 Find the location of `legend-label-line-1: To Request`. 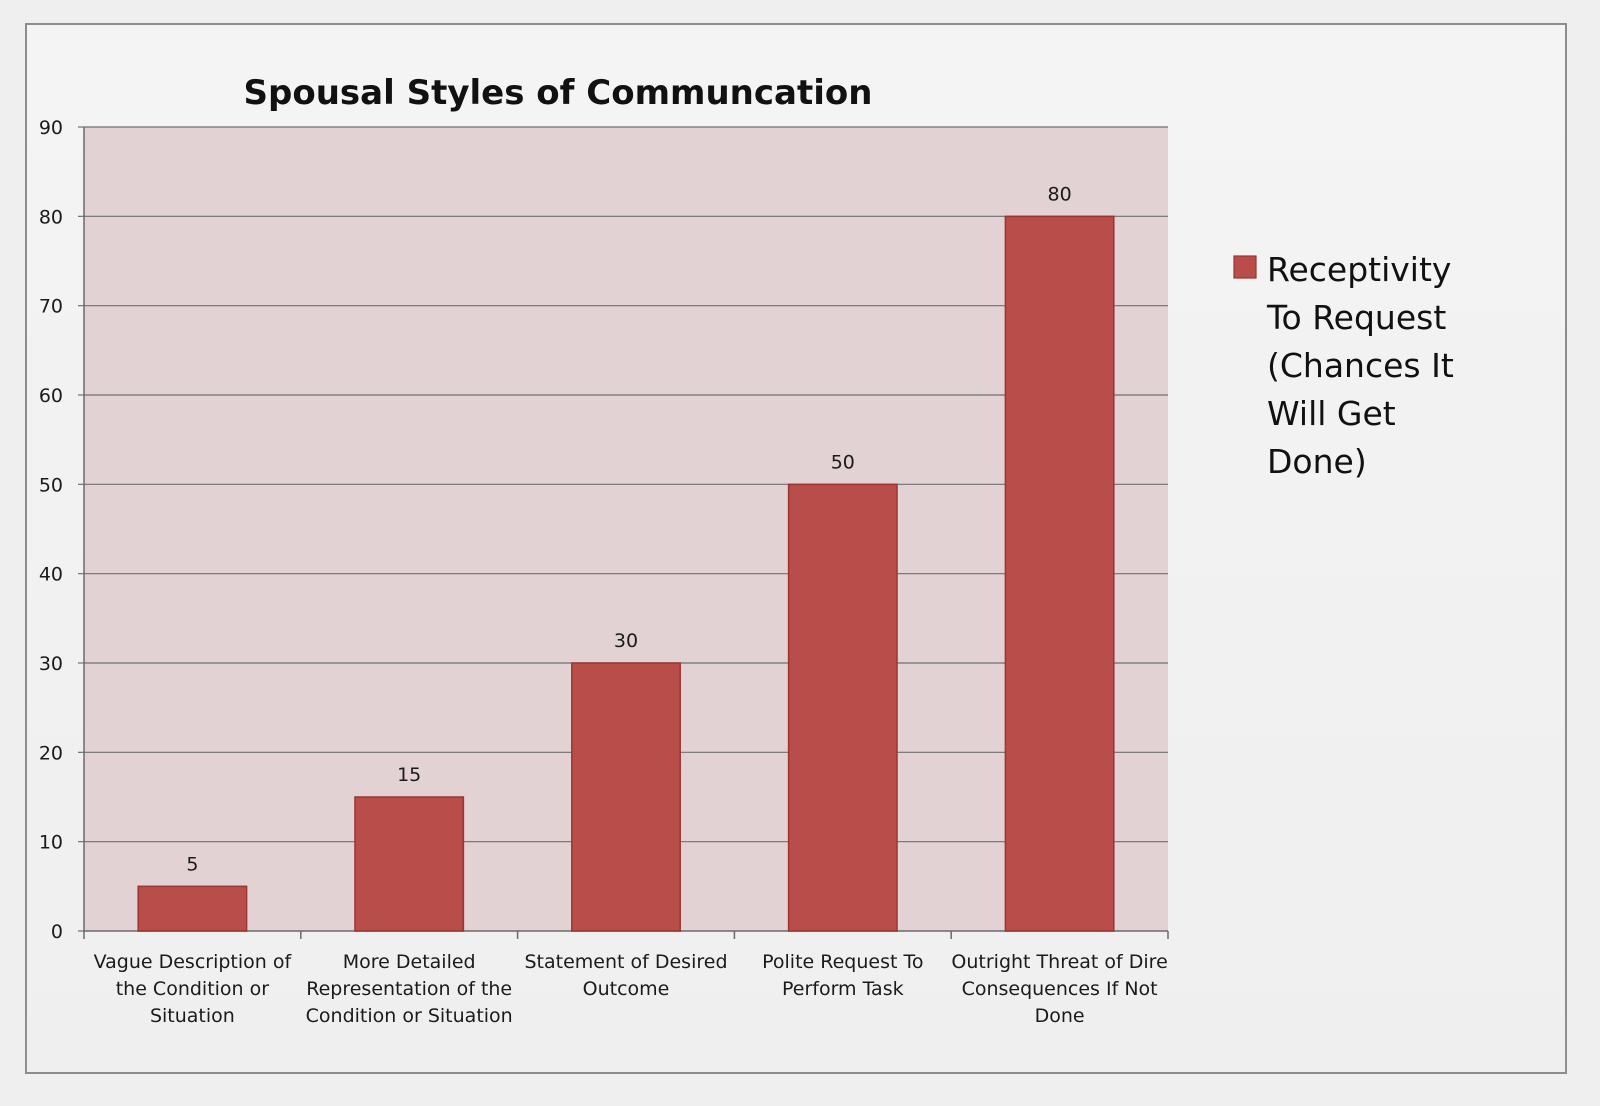

legend-label-line-1: To Request is located at coordinates (1356, 317).